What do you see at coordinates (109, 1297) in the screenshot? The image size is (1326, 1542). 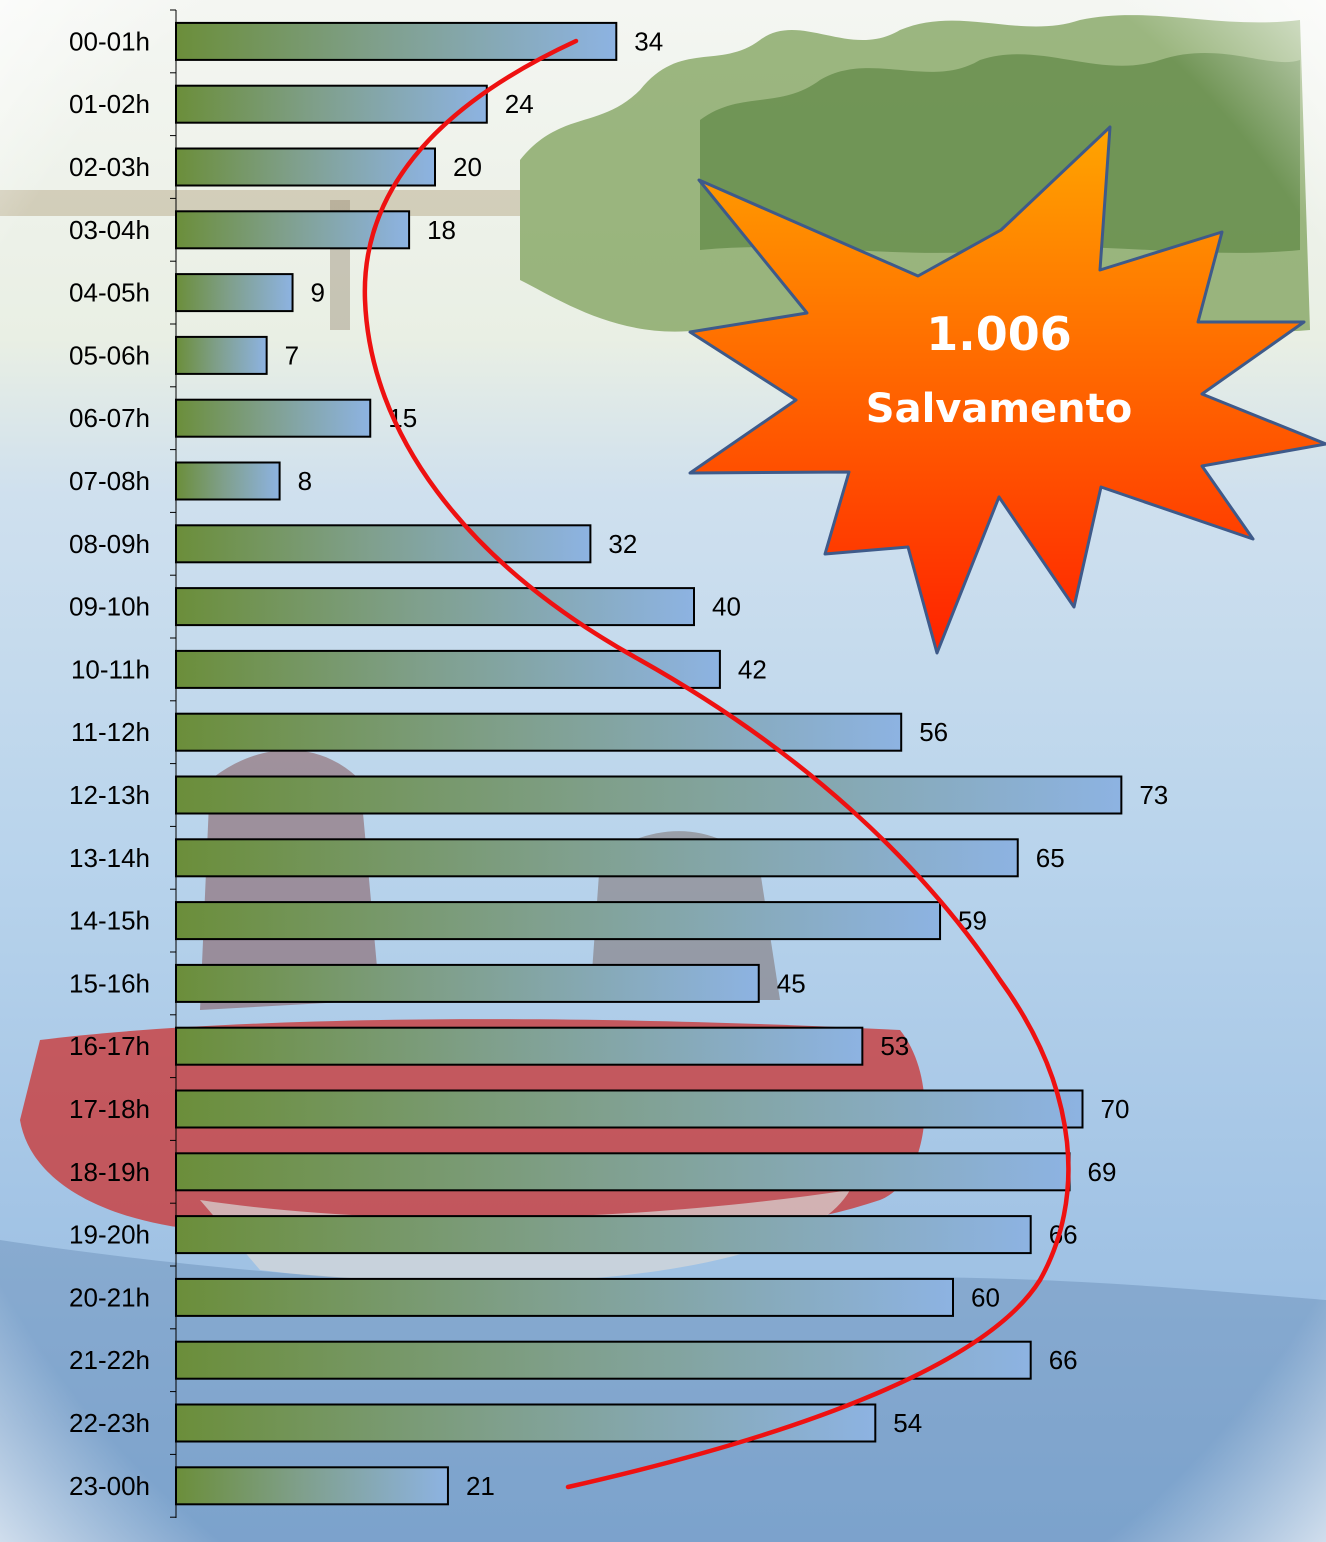 I see `category-label: 20-21h` at bounding box center [109, 1297].